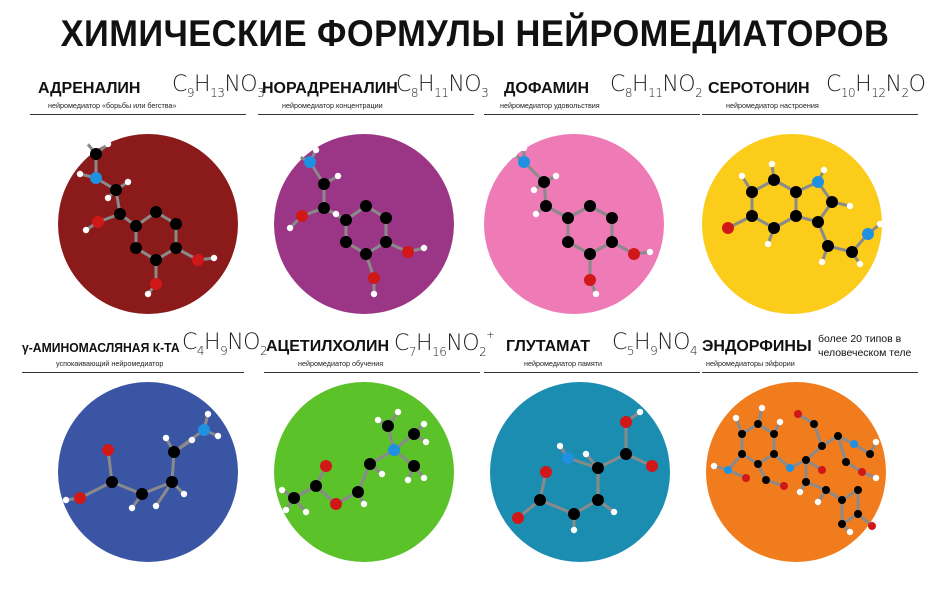 This screenshot has width=950, height=590. I want to click on card-name: АЦЕТИЛХОЛИН, so click(327, 346).